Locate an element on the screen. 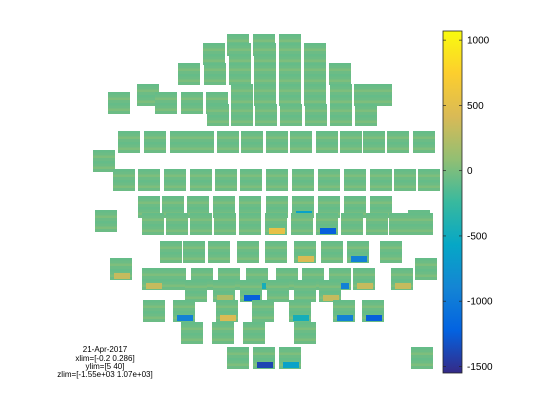 The image size is (560, 420). info-line: xlim=[-0.2 0.286] is located at coordinates (104, 358).